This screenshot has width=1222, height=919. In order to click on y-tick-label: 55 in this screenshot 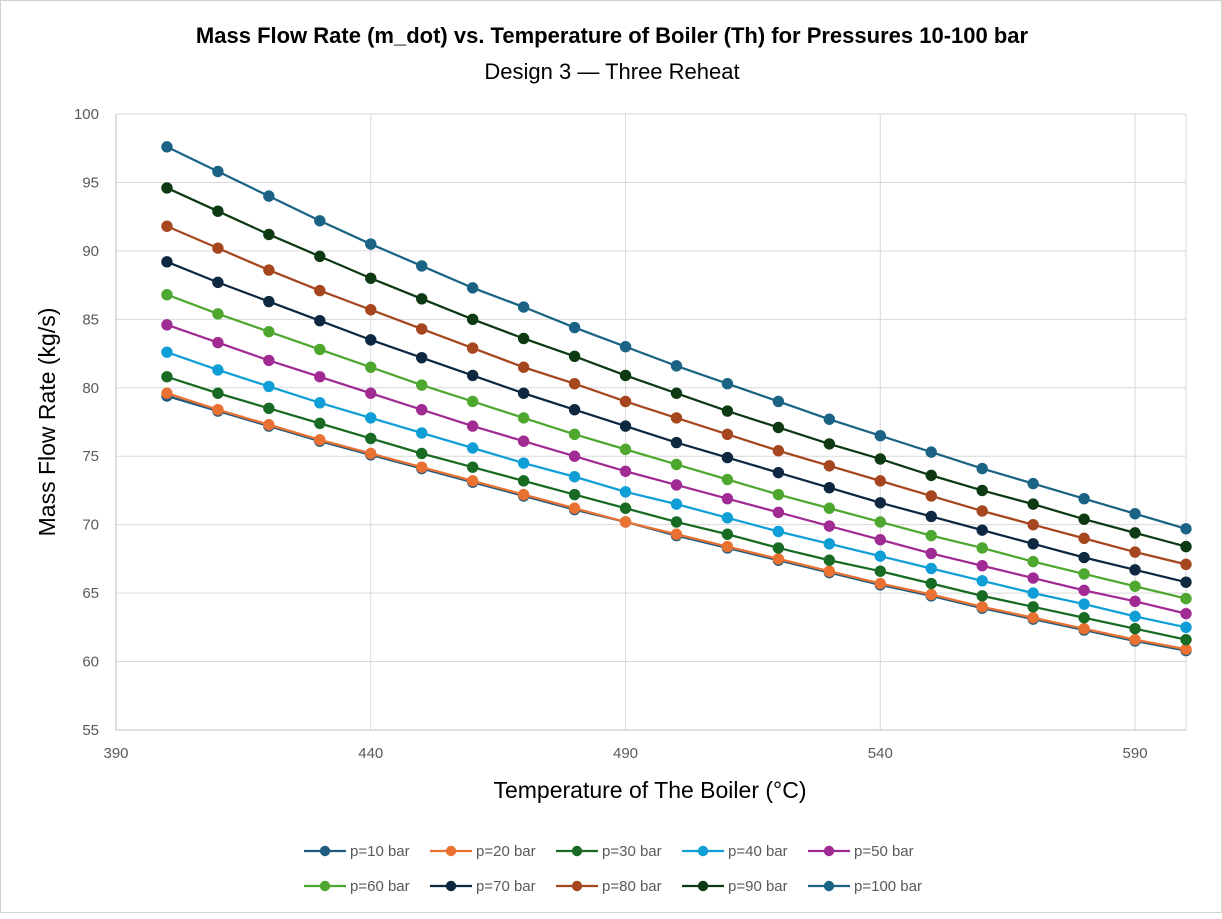, I will do `click(90, 730)`.